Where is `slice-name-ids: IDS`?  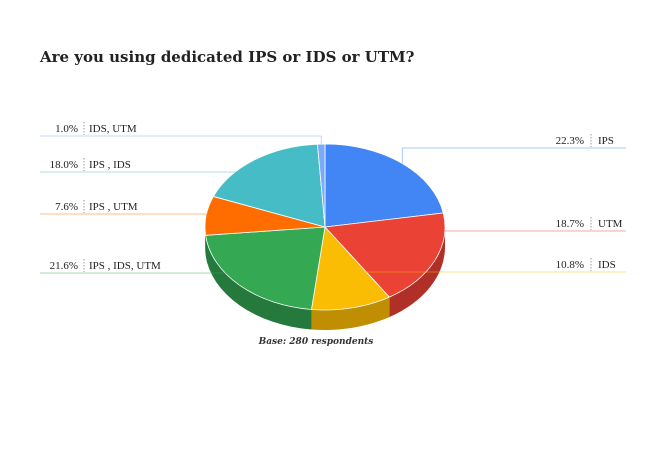 slice-name-ids: IDS is located at coordinates (607, 265).